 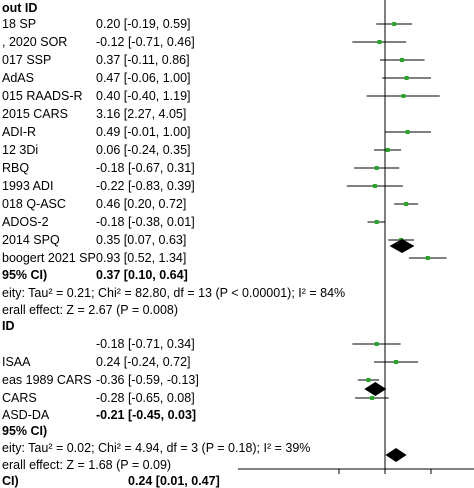 What do you see at coordinates (25, 222) in the screenshot?
I see `study-label: ADOS-2` at bounding box center [25, 222].